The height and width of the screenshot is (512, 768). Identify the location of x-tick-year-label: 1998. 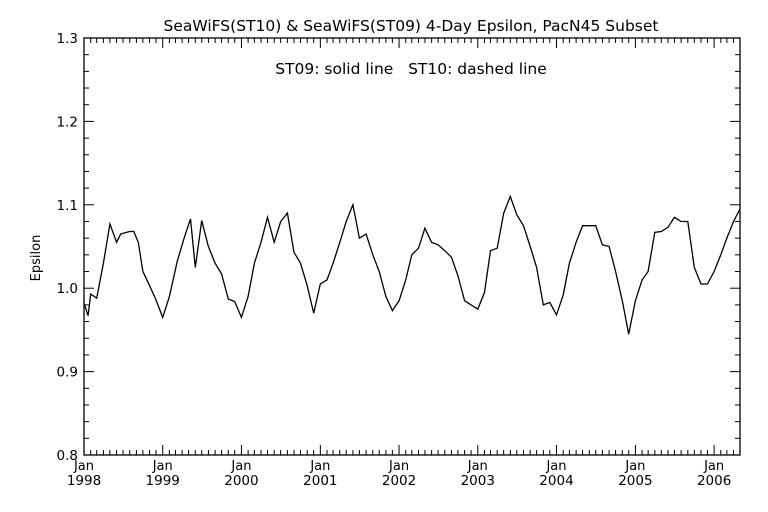
(84, 481).